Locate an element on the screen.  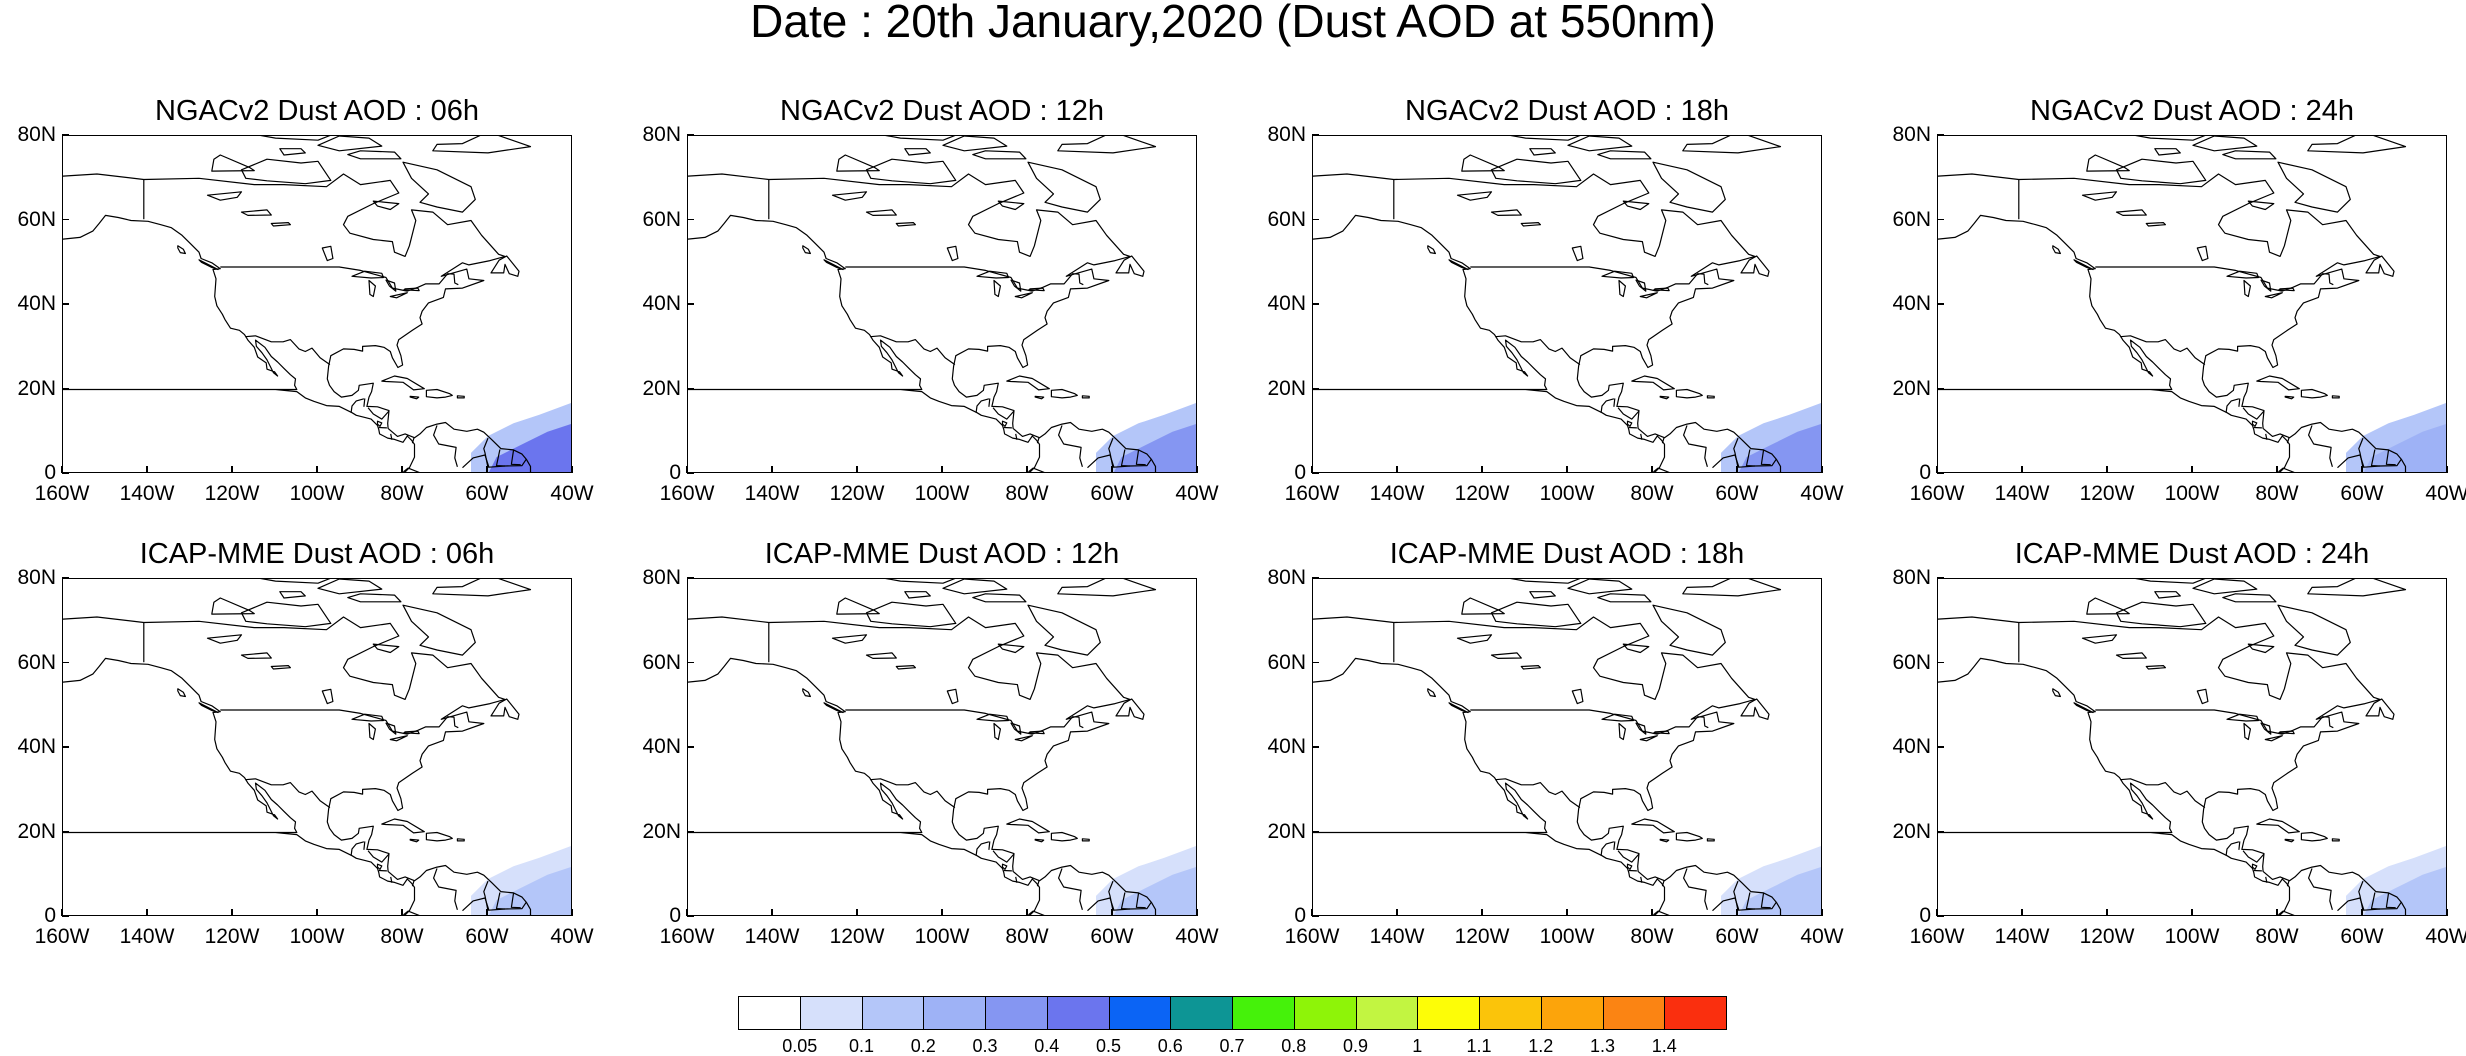
panel-title: ICAP-MME Dust AOD : 12h is located at coordinates (942, 554).